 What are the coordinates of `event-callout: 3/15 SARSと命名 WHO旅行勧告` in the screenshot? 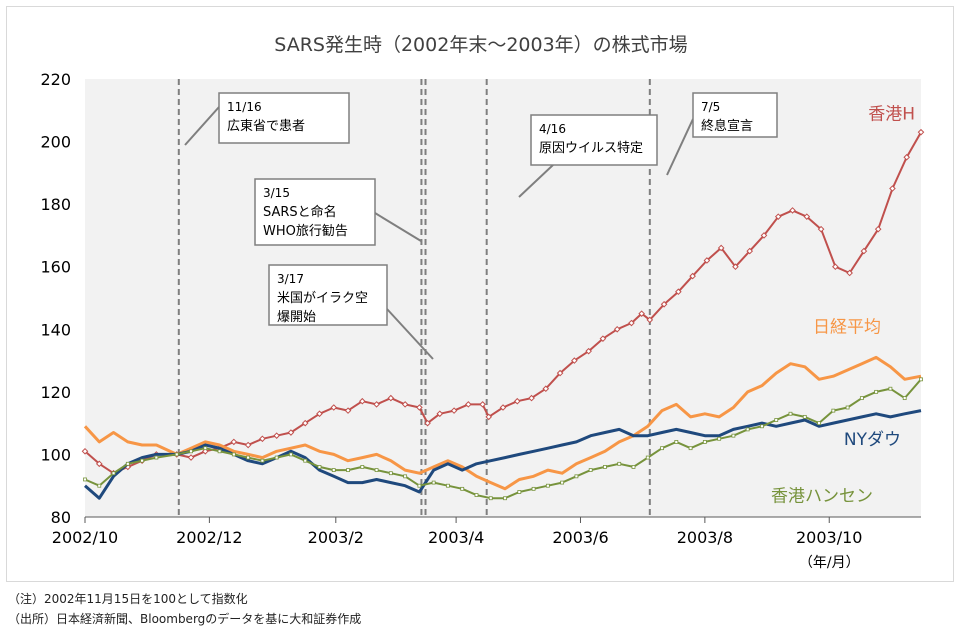 It's located at (338, 212).